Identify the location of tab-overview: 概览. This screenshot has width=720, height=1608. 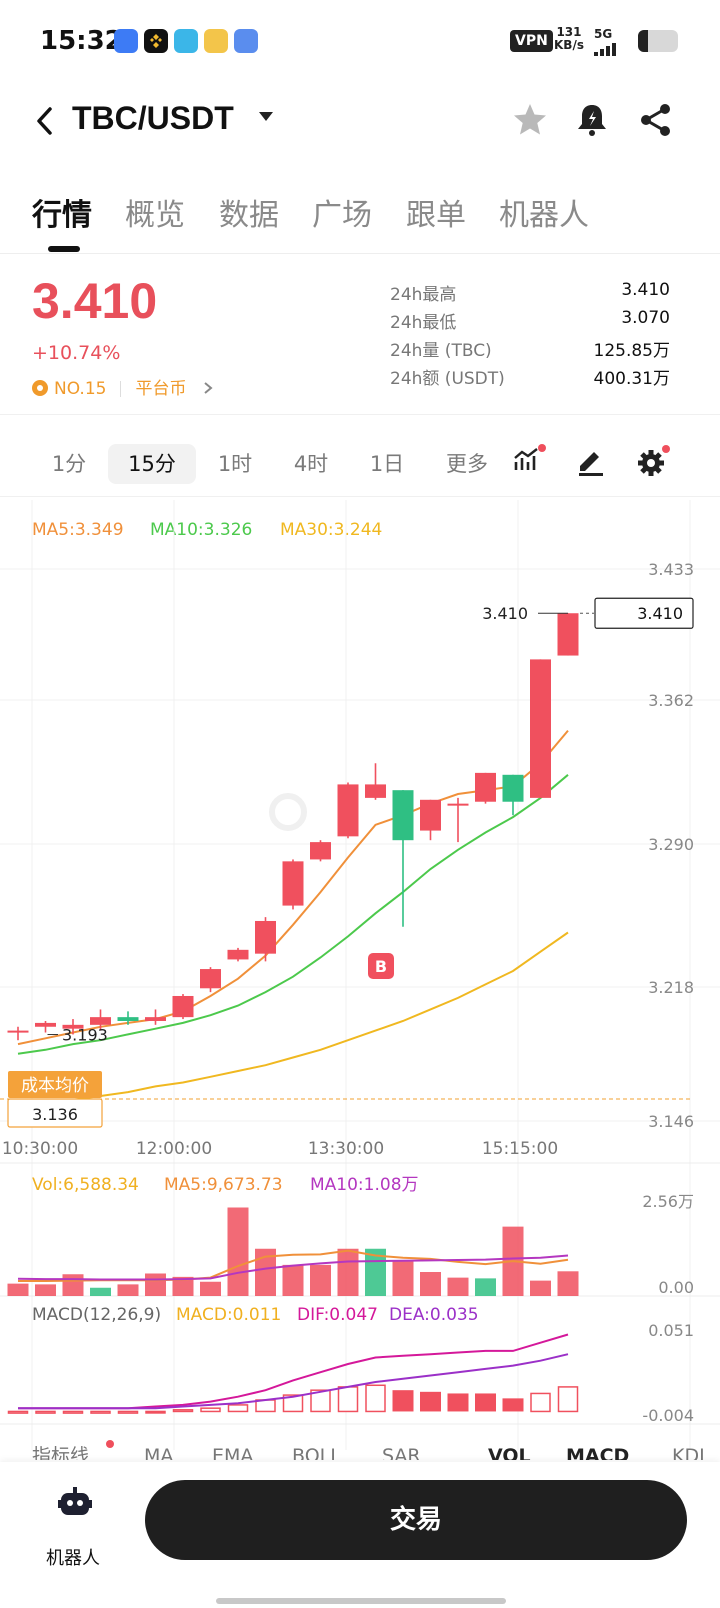
(155, 215).